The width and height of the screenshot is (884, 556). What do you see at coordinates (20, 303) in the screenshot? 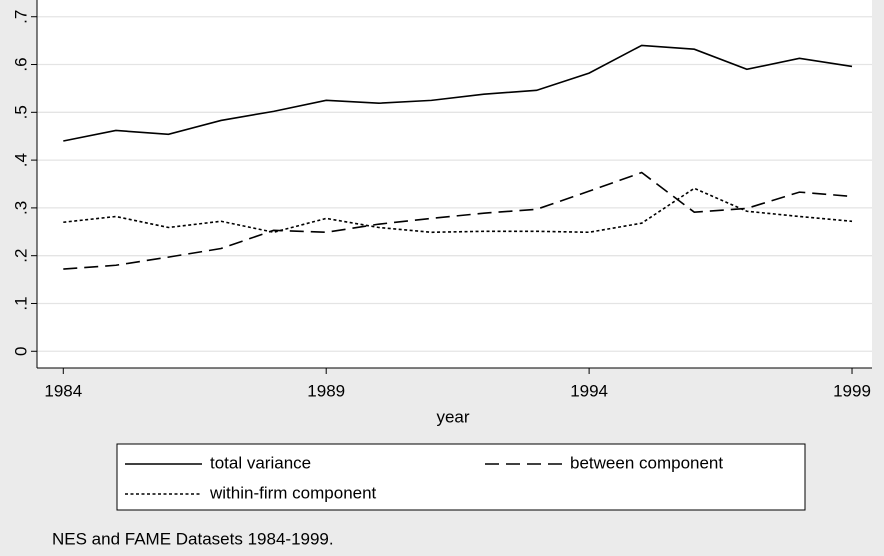
I see `y-tick-label: .1` at bounding box center [20, 303].